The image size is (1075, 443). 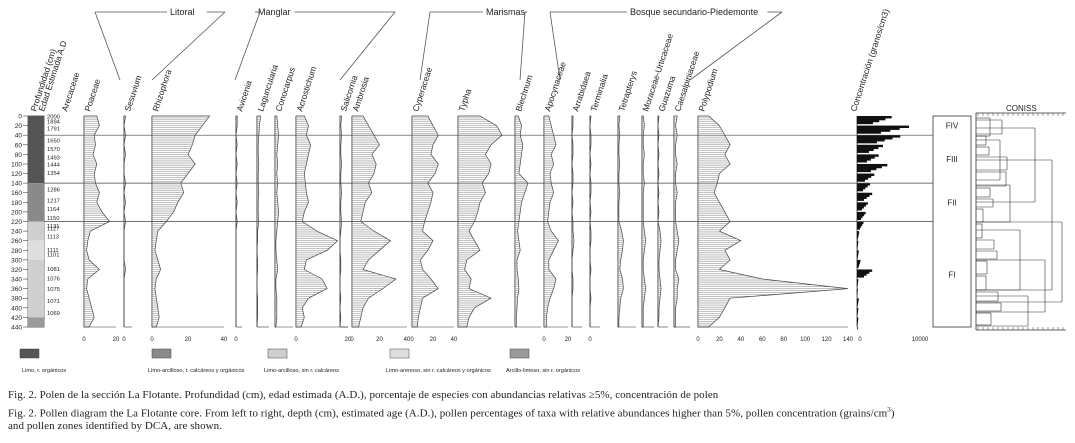 What do you see at coordinates (274, 12) in the screenshot?
I see `group-label: Manglar` at bounding box center [274, 12].